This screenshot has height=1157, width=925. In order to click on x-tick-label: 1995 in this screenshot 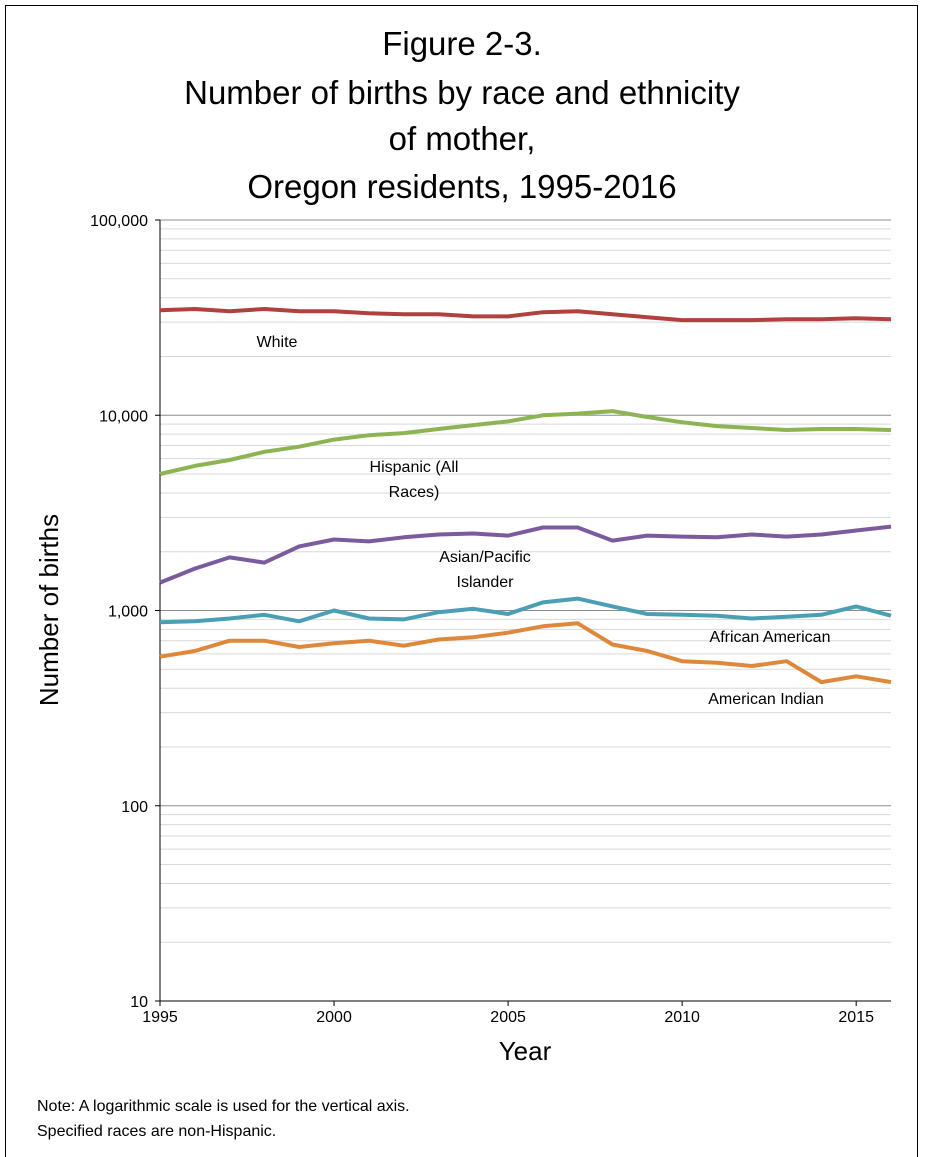, I will do `click(160, 1017)`.